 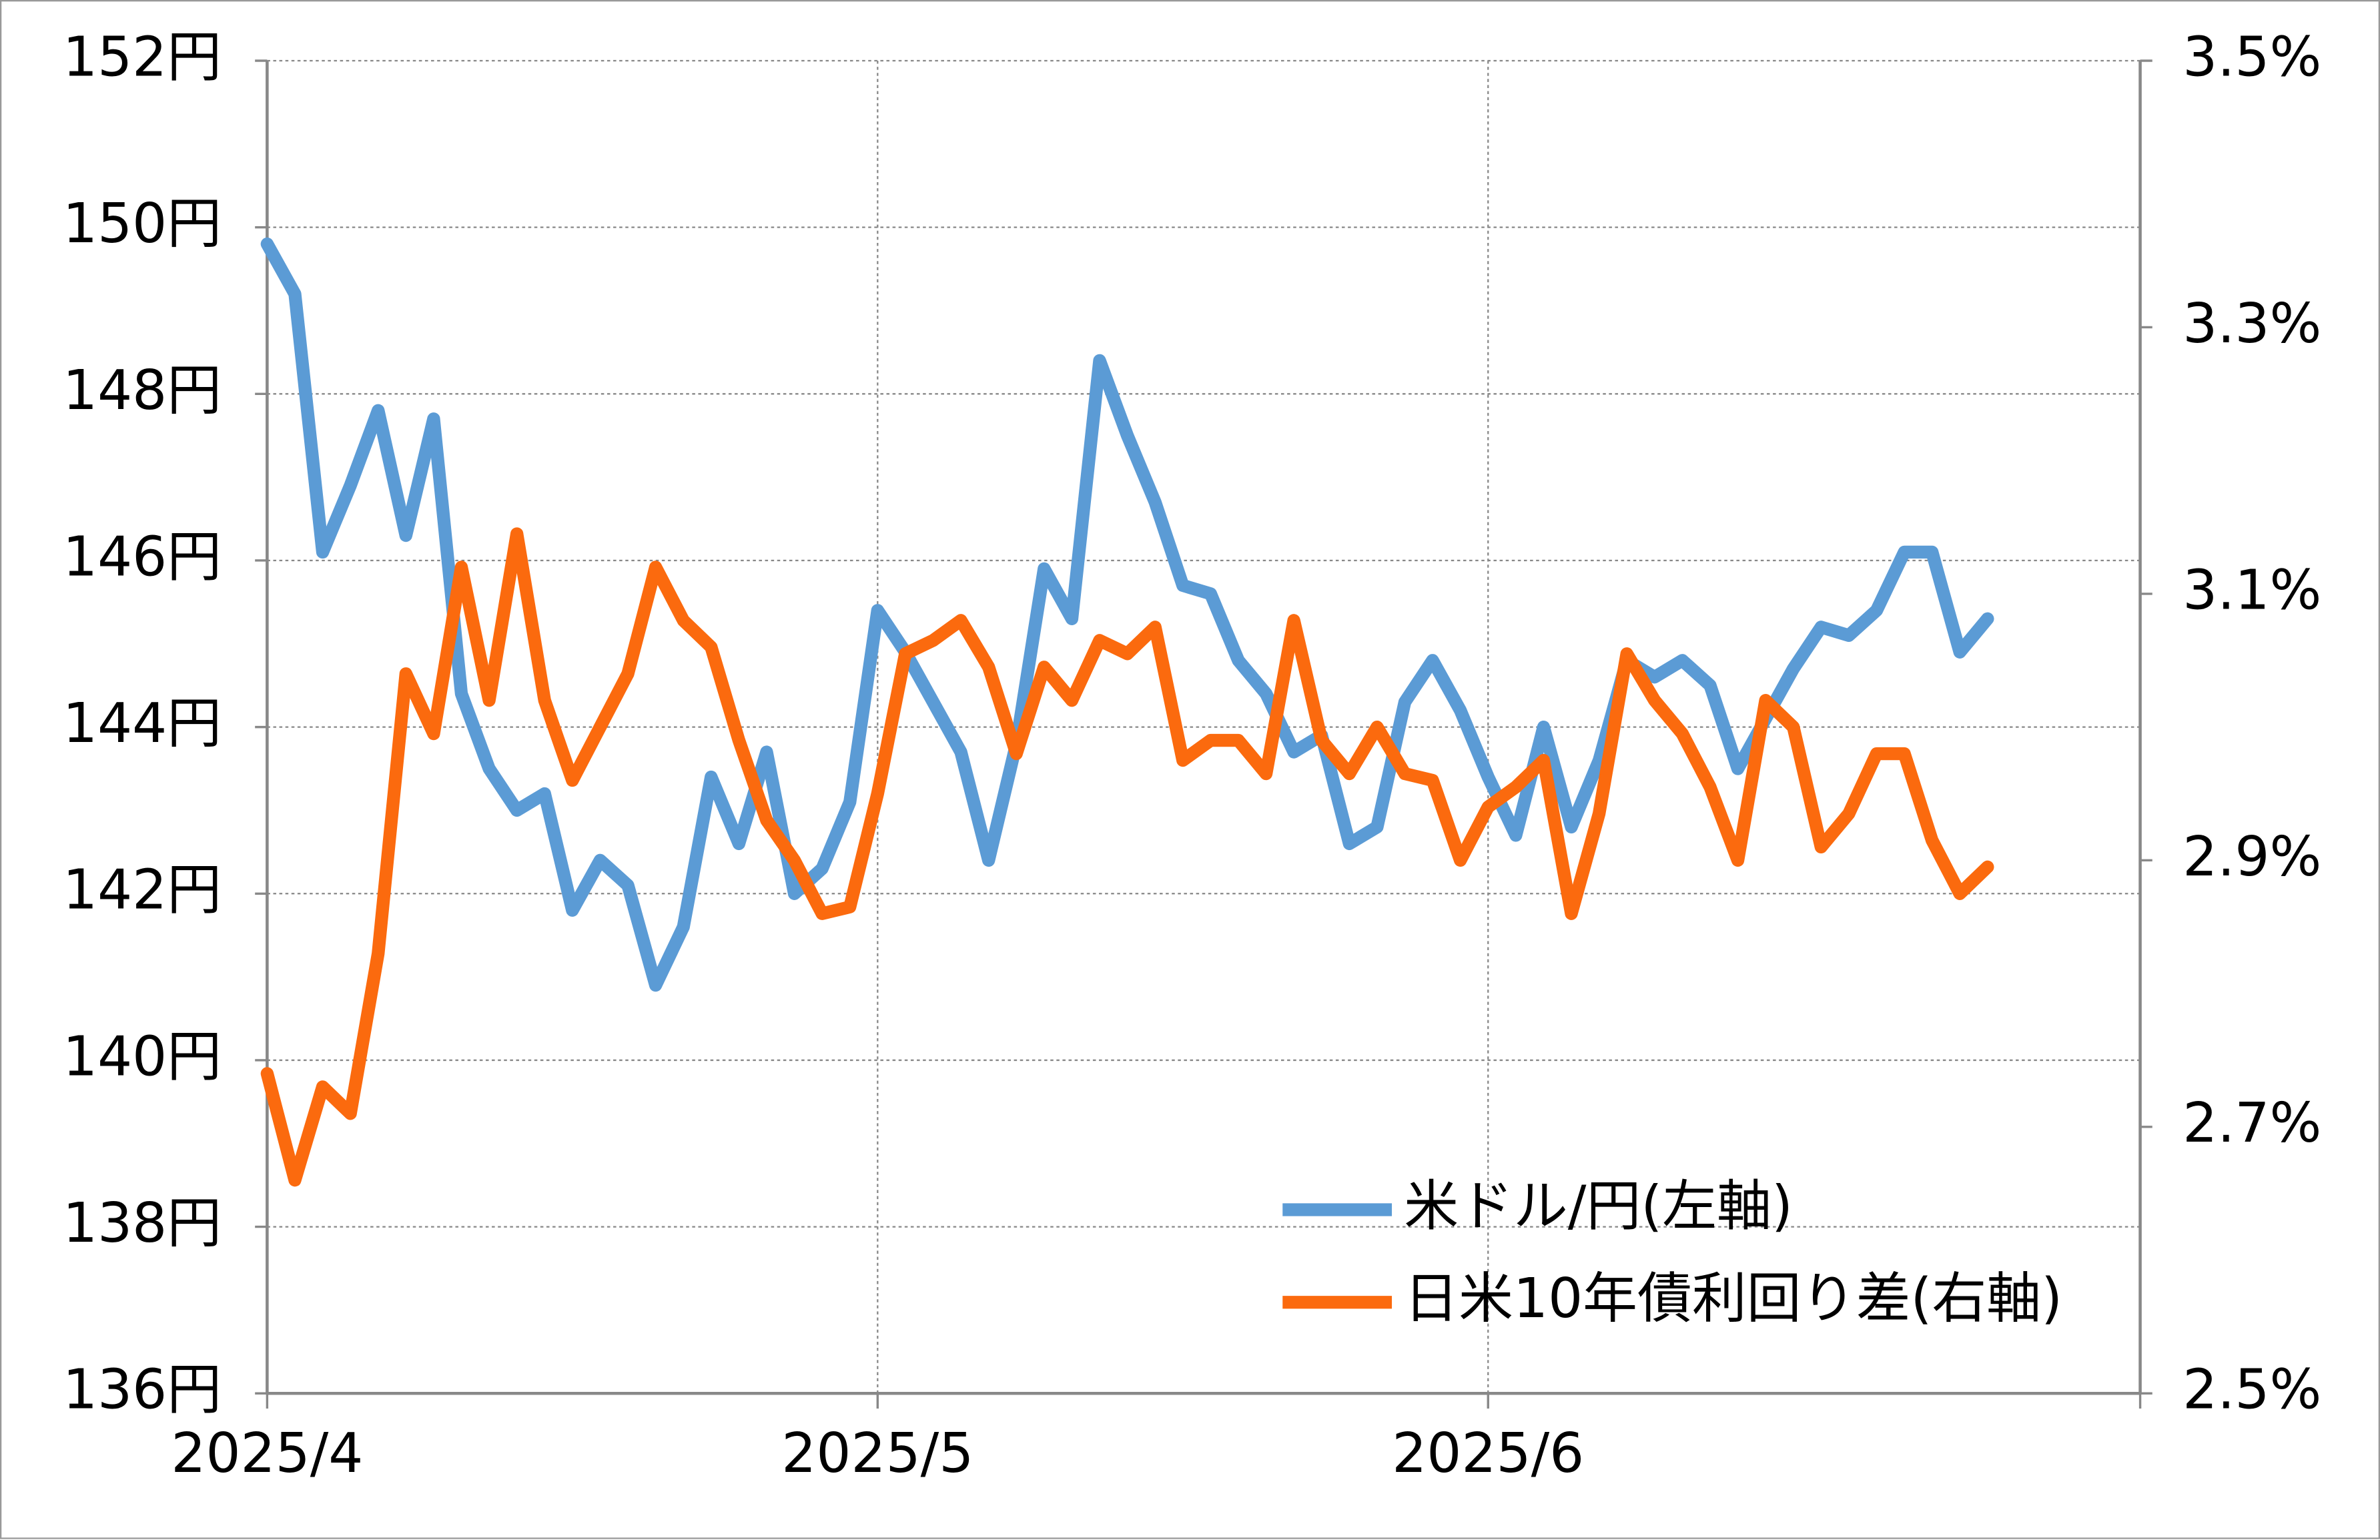 I want to click on y2-tick-label: 3.1%, so click(x=2252, y=590).